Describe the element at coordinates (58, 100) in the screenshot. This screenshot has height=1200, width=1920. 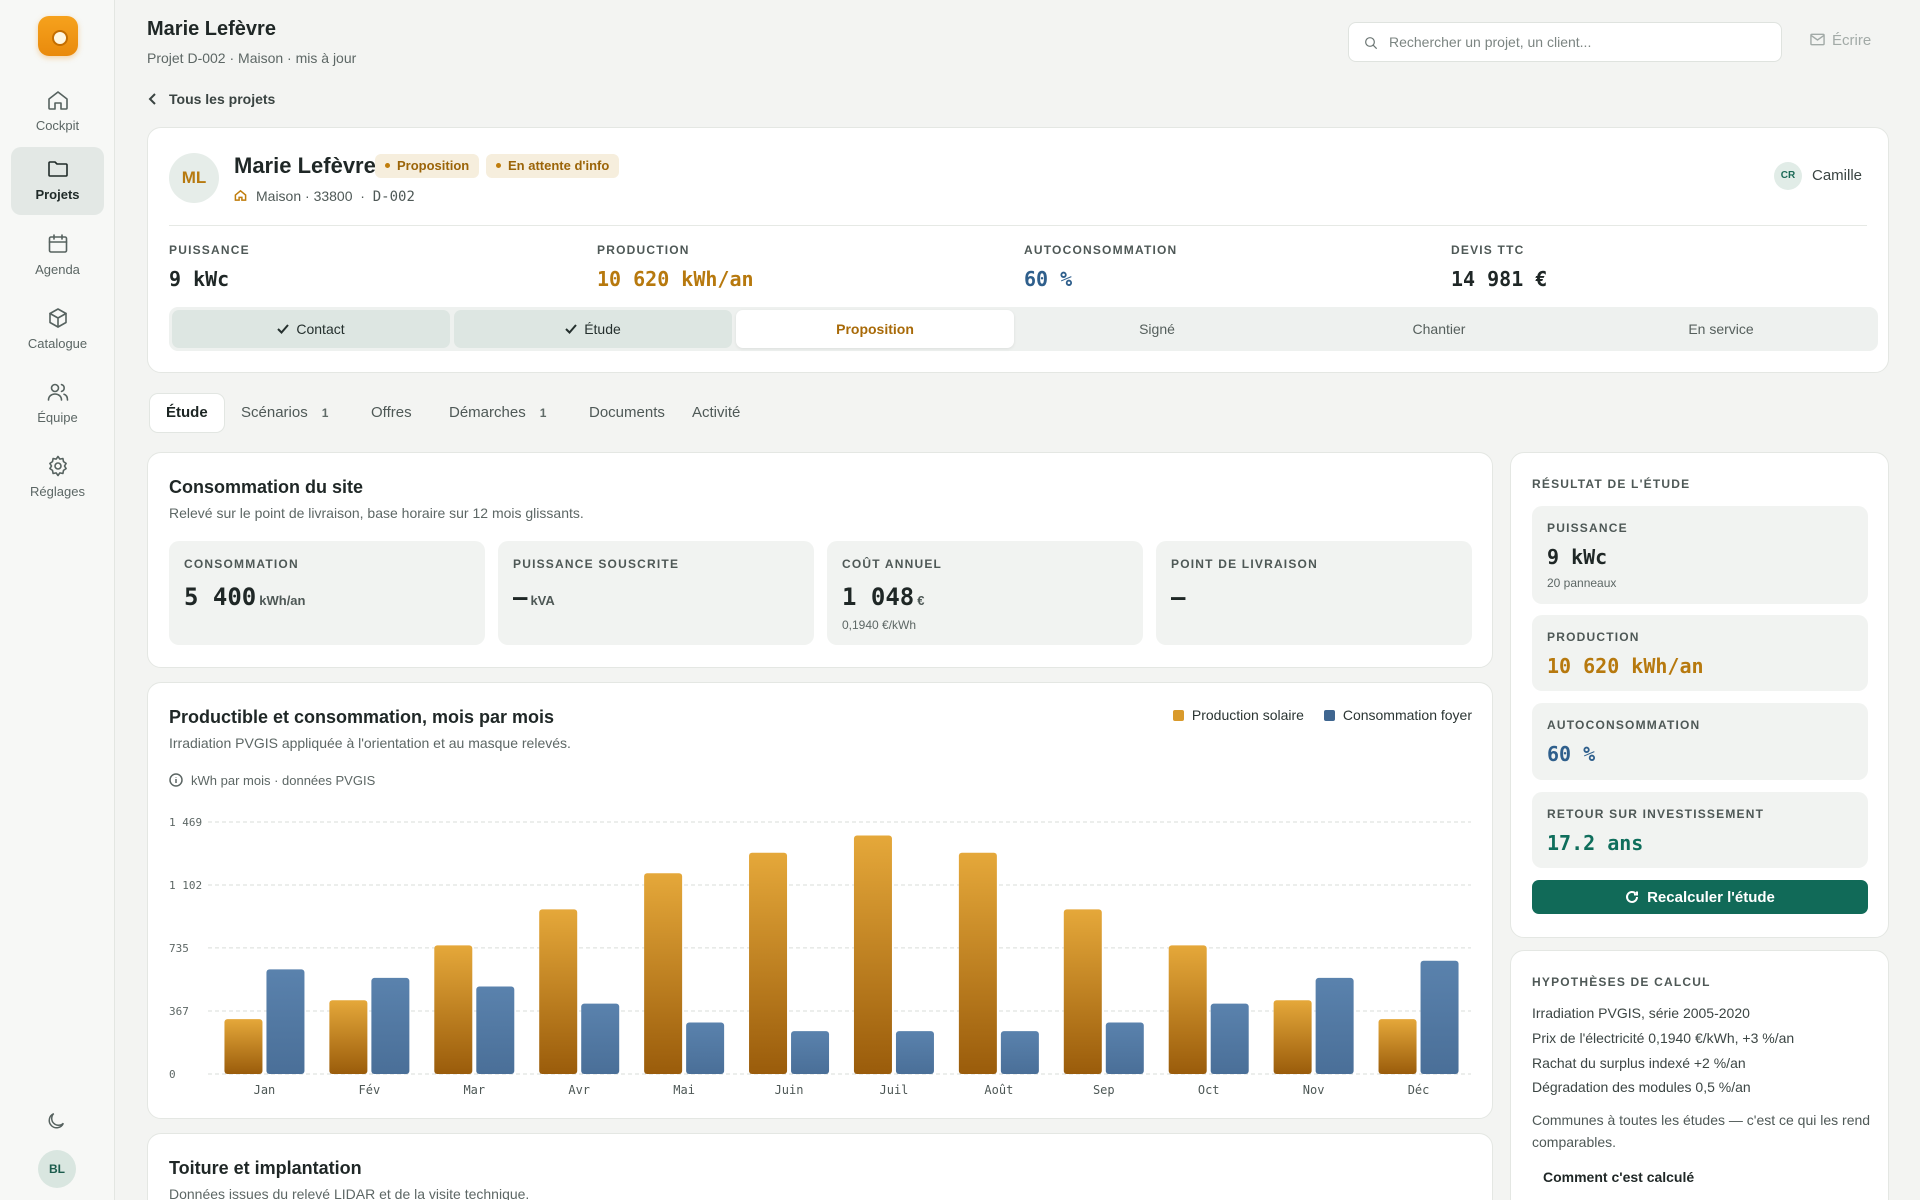
I see `home-icon` at that location.